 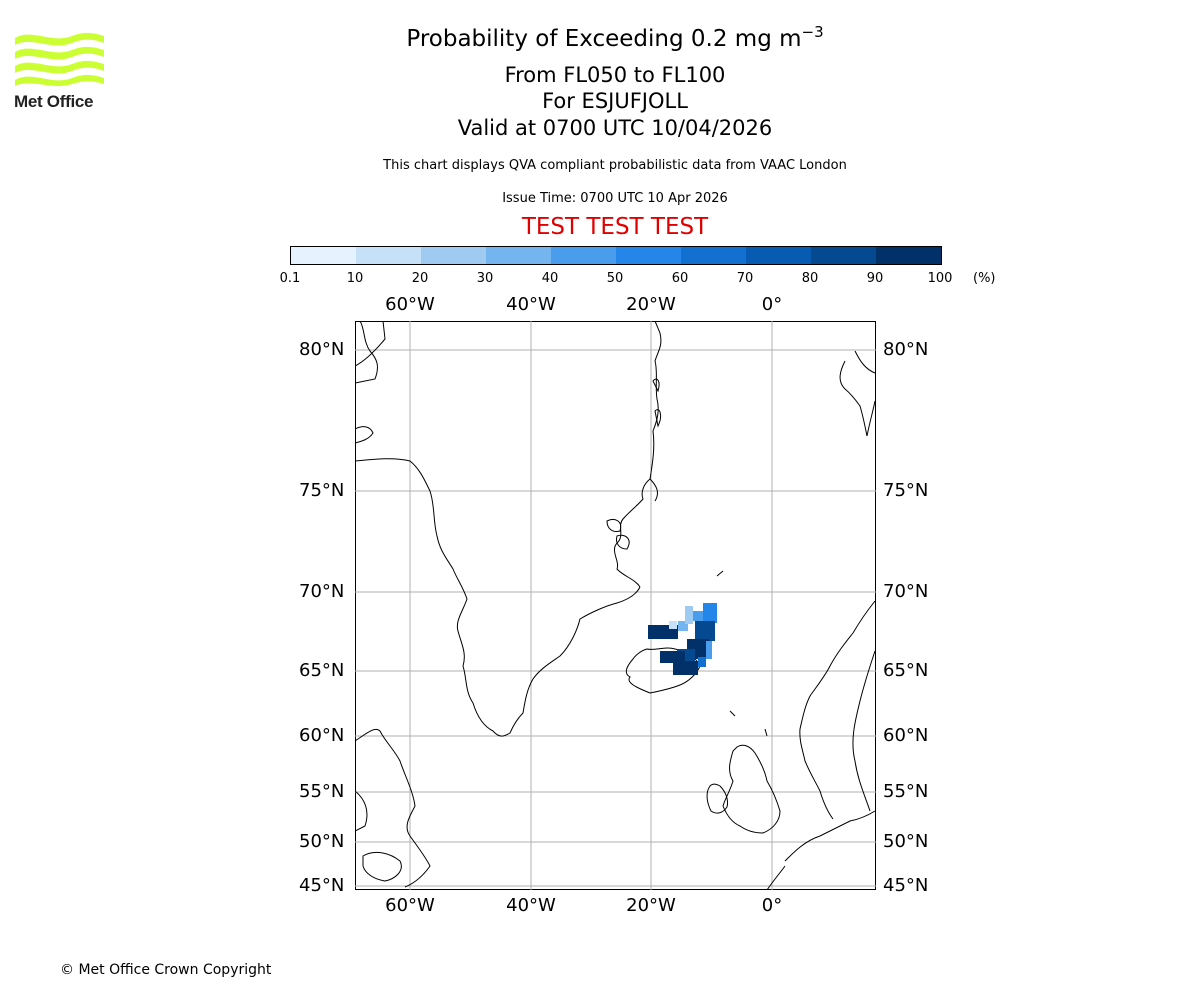 What do you see at coordinates (940, 278) in the screenshot?
I see `colorbar-tick-label: 100` at bounding box center [940, 278].